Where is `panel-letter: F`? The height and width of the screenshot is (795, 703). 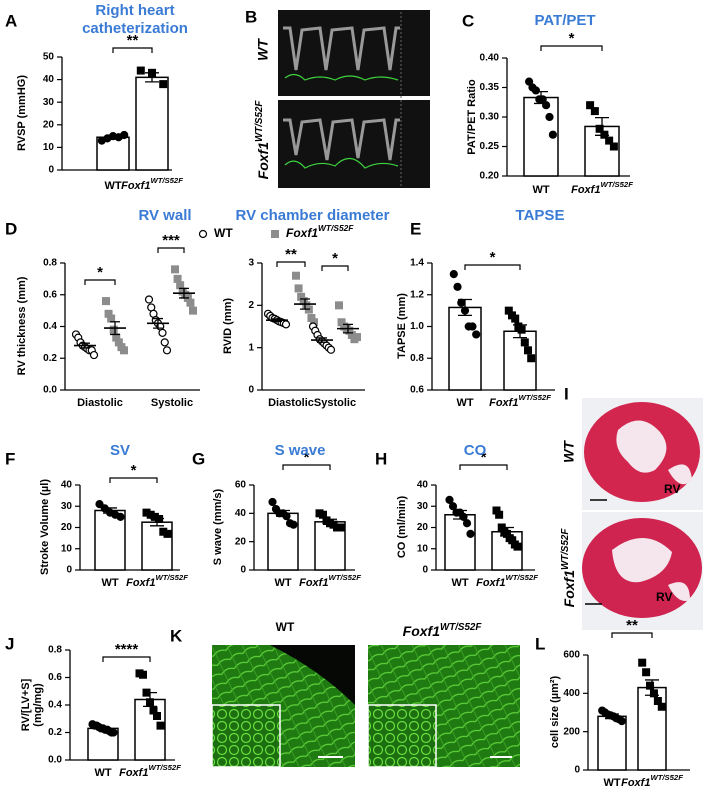
panel-letter: F is located at coordinates (10, 458).